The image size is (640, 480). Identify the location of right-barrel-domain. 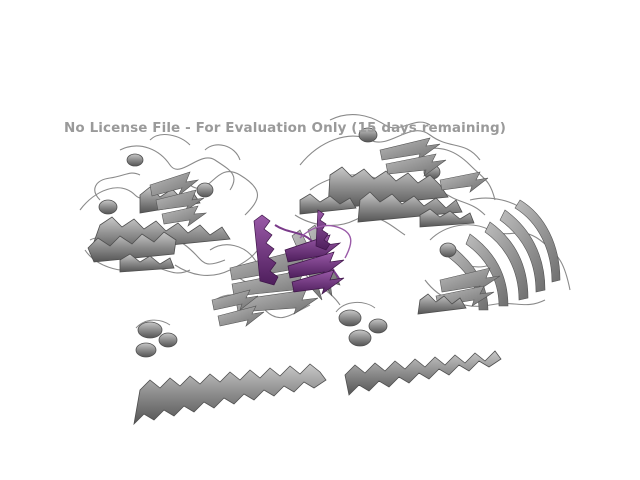
(494, 256).